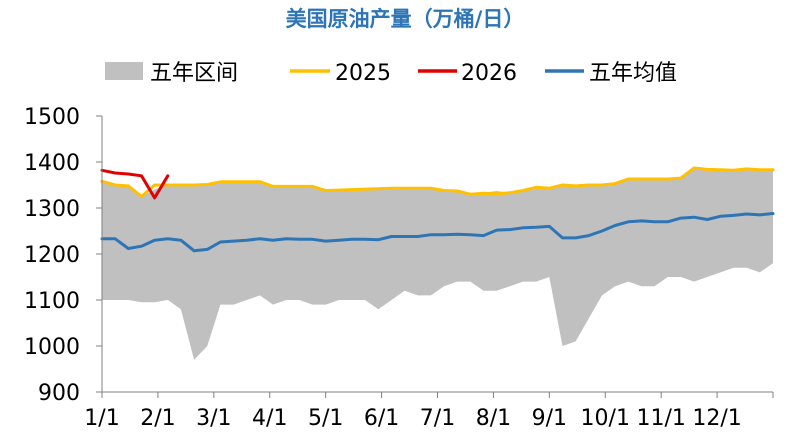 This screenshot has height=445, width=795. I want to click on y-tick-label: 1400, so click(52, 163).